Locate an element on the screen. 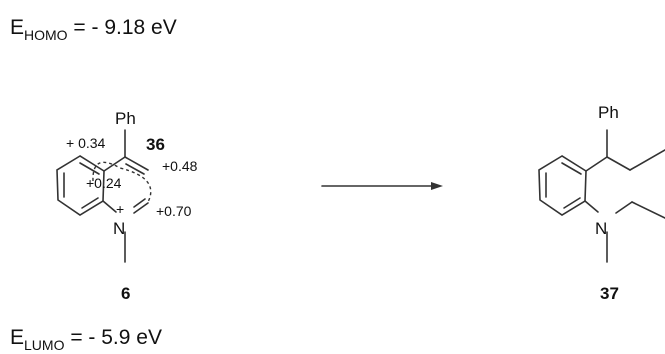 This screenshot has width=665, height=354. left-label-below: 6 is located at coordinates (125, 293).